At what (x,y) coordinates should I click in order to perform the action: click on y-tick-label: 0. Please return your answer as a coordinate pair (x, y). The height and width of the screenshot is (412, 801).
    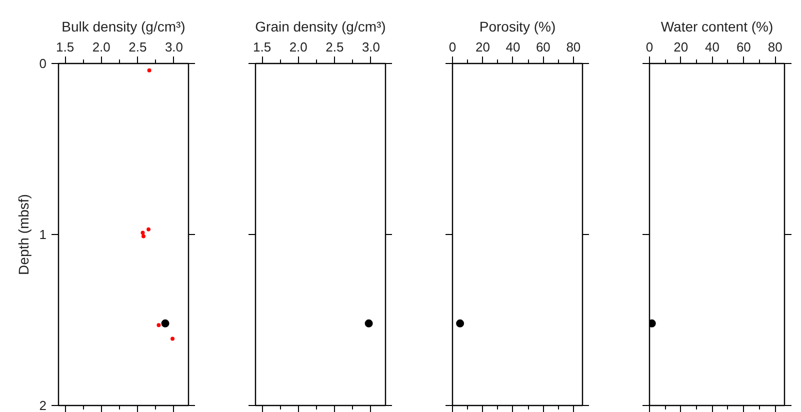
    Looking at the image, I should click on (43, 63).